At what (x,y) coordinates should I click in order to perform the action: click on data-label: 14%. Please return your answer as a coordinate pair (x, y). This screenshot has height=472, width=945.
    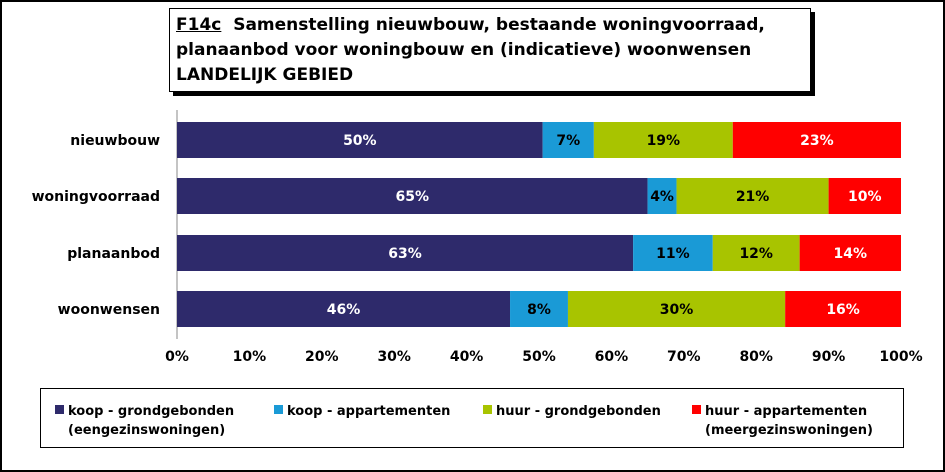
    Looking at the image, I should click on (851, 254).